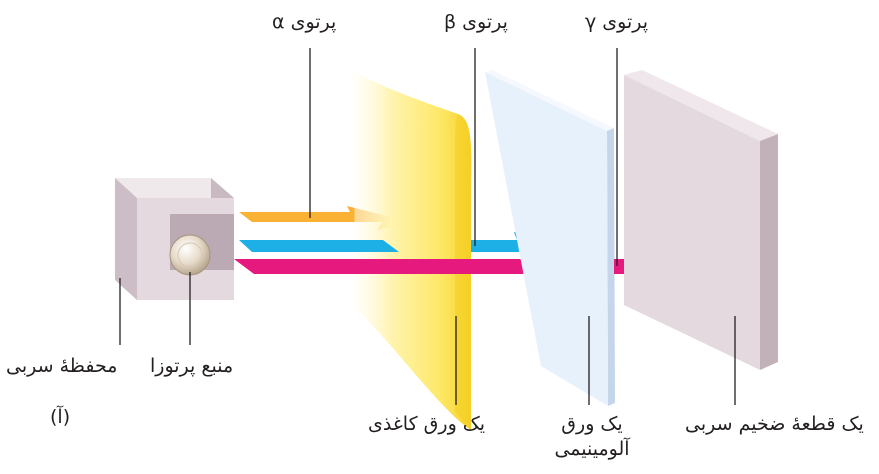  Describe the element at coordinates (476, 22) in the screenshot. I see `beta-ray-label: پرتوی β` at that location.